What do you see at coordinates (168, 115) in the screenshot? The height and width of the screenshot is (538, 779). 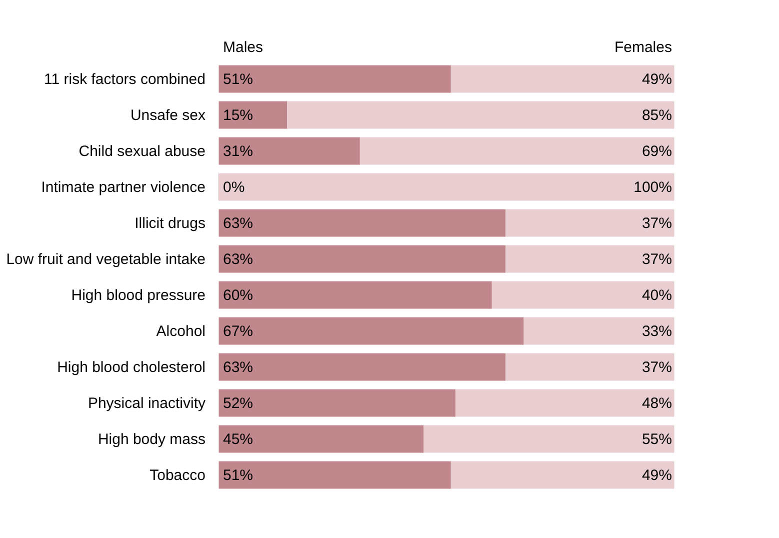 I see `y-tick-label: Unsafe sex` at bounding box center [168, 115].